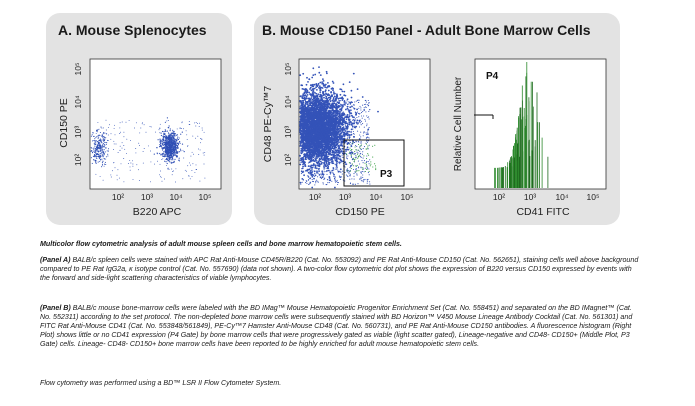 Image resolution: width=695 pixels, height=406 pixels. What do you see at coordinates (132, 30) in the screenshot?
I see `panel-a-title: A. Mouse Splenocytes` at bounding box center [132, 30].